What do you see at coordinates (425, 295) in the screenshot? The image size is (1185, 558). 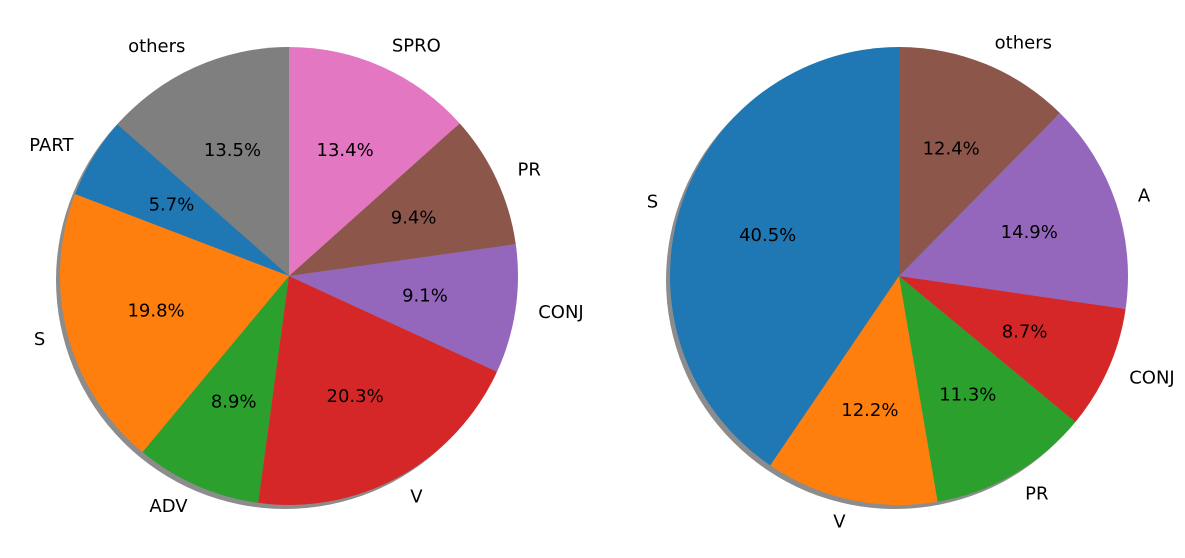 I see `slice-percent-label: 9.1%` at bounding box center [425, 295].